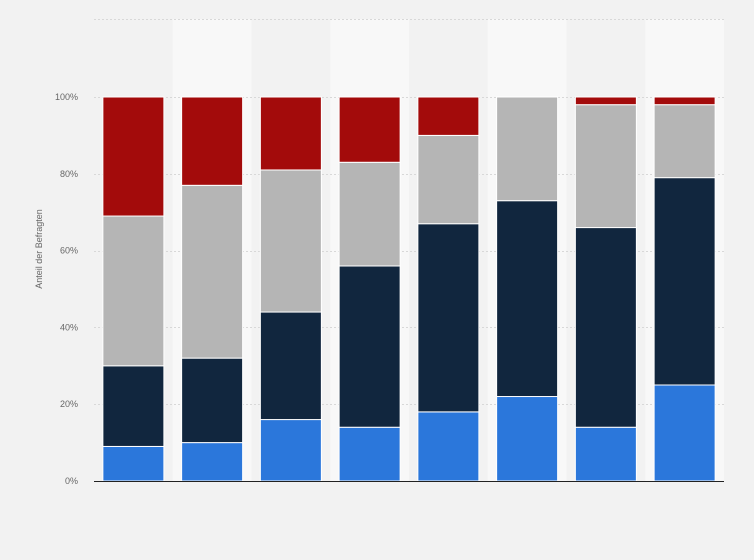 This screenshot has height=560, width=754. Describe the element at coordinates (39, 249) in the screenshot. I see `y-axis-label: Anteil der Befragten` at that location.